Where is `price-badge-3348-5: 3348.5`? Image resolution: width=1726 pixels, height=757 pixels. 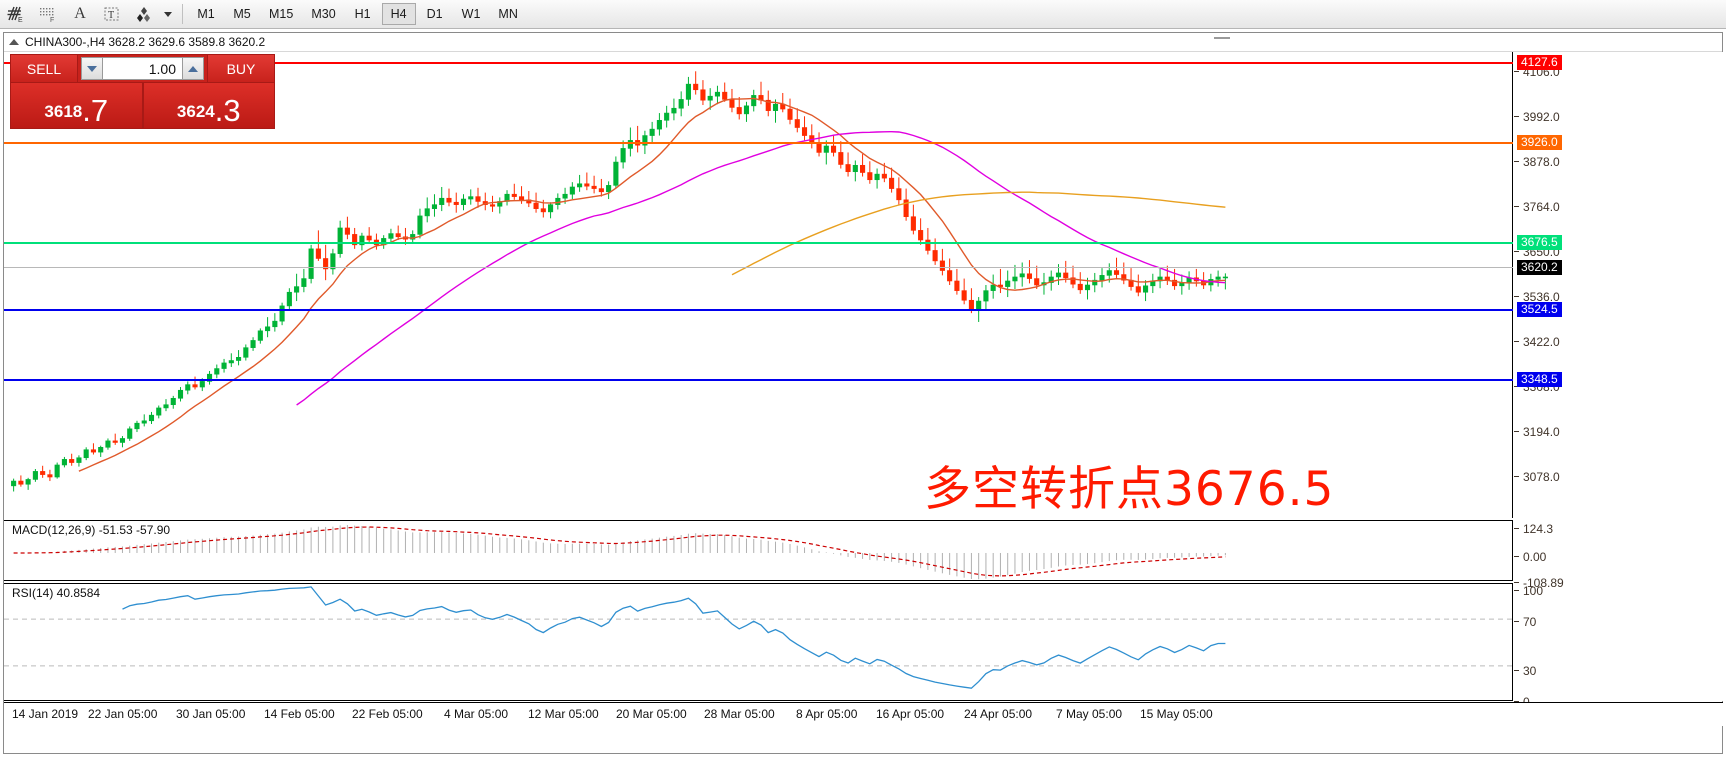 price-badge-3348-5: 3348.5 is located at coordinates (1539, 379).